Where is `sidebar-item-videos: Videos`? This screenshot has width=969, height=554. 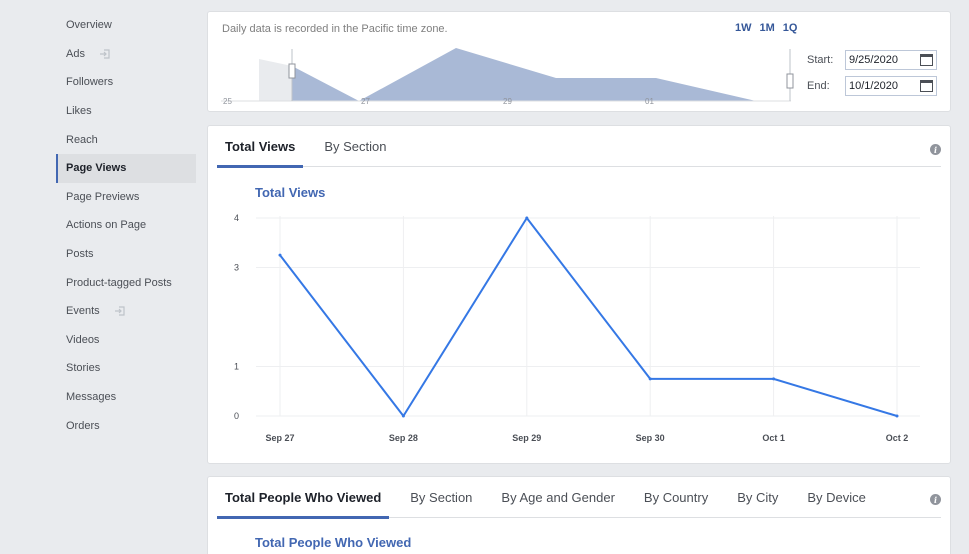 sidebar-item-videos: Videos is located at coordinates (126, 340).